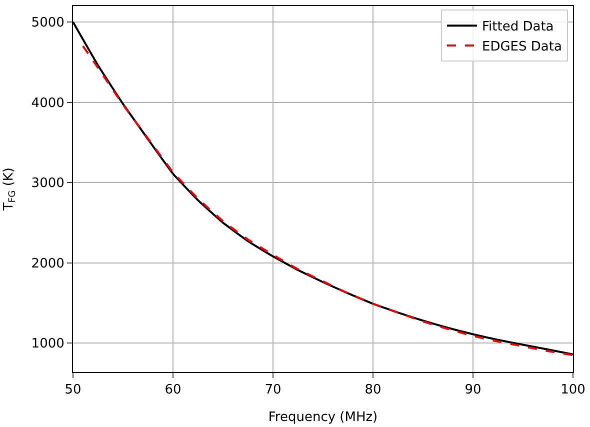 The image size is (590, 427). Describe the element at coordinates (473, 390) in the screenshot. I see `x-tick-label: 90` at that location.